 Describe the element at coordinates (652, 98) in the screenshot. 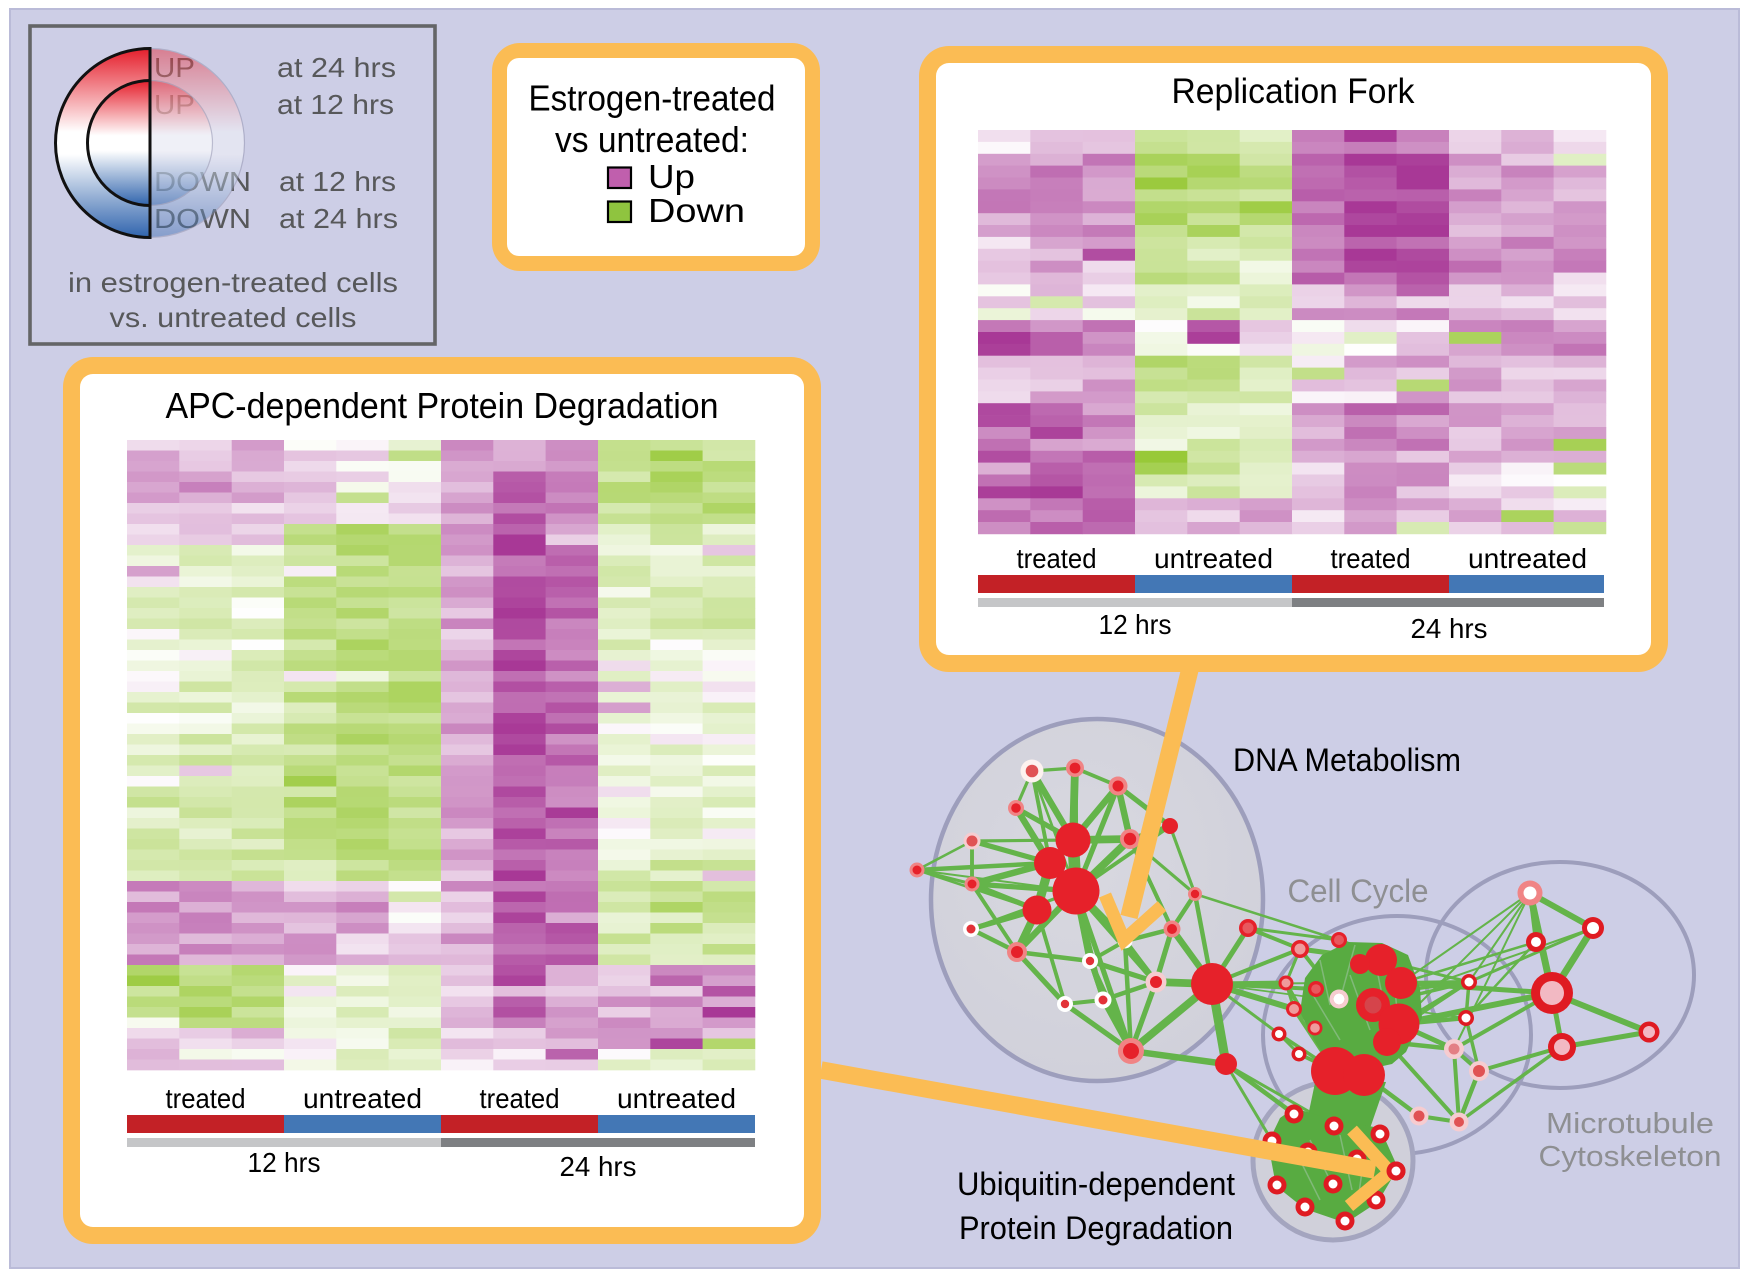

I see `svg-text: Estrogen-treated` at that location.